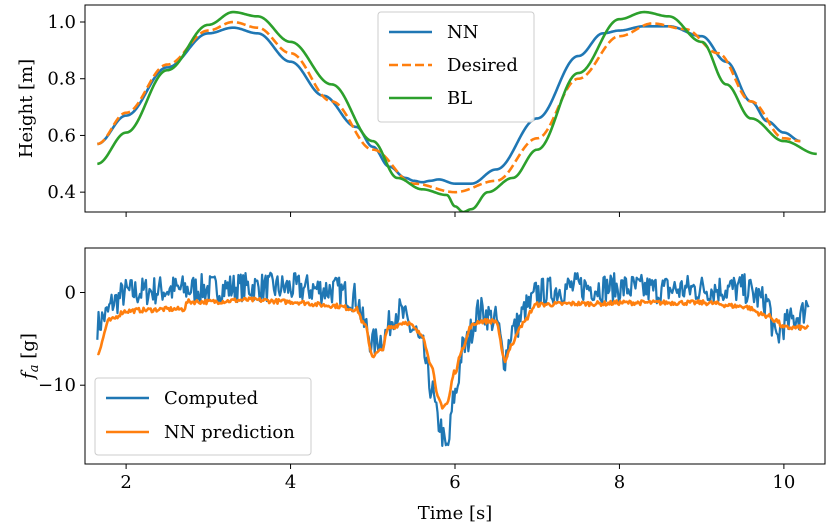 The image size is (830, 524). I want to click on time-x-axis-label: Time [s], so click(455, 513).